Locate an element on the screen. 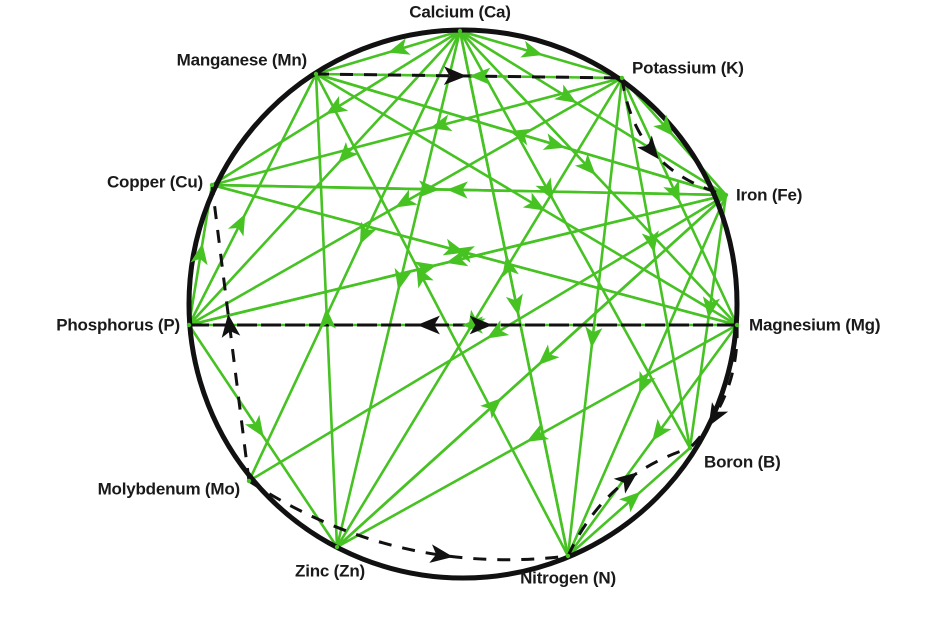  node-label-mn: Manganese (Mn) is located at coordinates (242, 60).